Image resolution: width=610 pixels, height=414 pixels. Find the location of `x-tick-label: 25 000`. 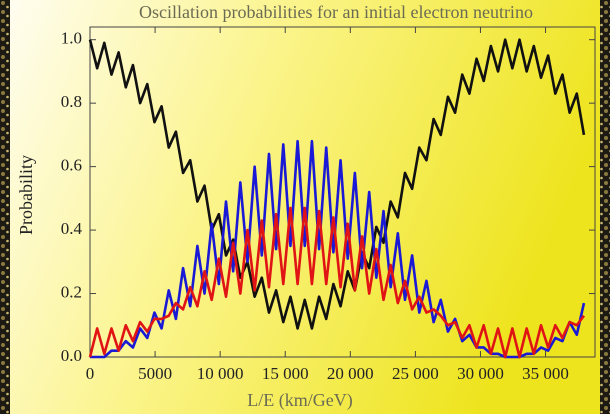

x-tick-label: 25 000 is located at coordinates (415, 373).